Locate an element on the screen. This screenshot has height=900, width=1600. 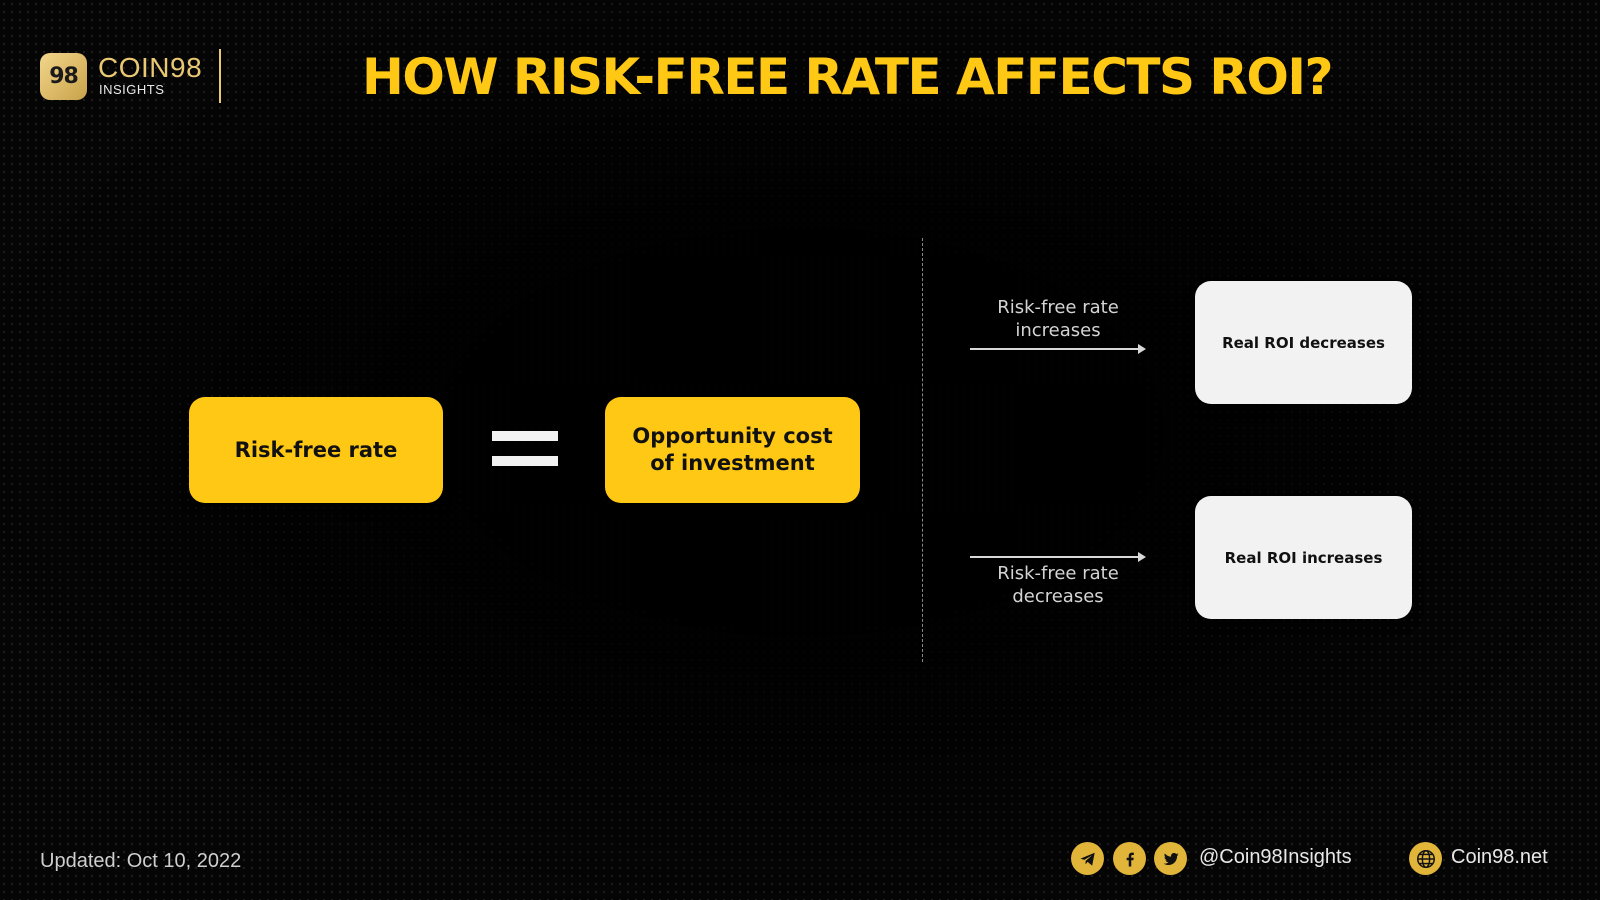
real-roi-decreases-box: Real ROI decreases is located at coordinates (1303, 342).